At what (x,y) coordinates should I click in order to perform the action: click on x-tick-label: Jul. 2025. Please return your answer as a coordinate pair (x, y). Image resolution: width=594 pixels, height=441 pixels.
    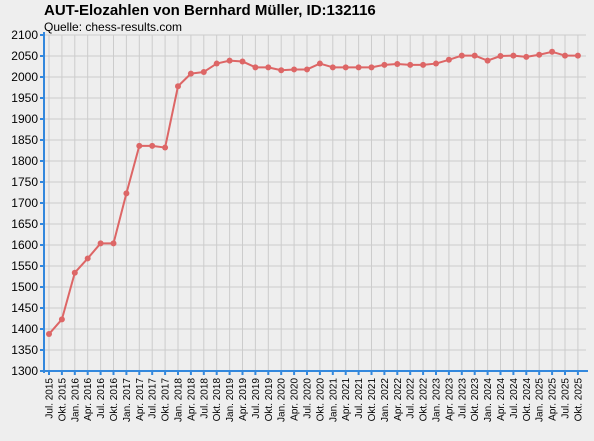
    Looking at the image, I should click on (566, 398).